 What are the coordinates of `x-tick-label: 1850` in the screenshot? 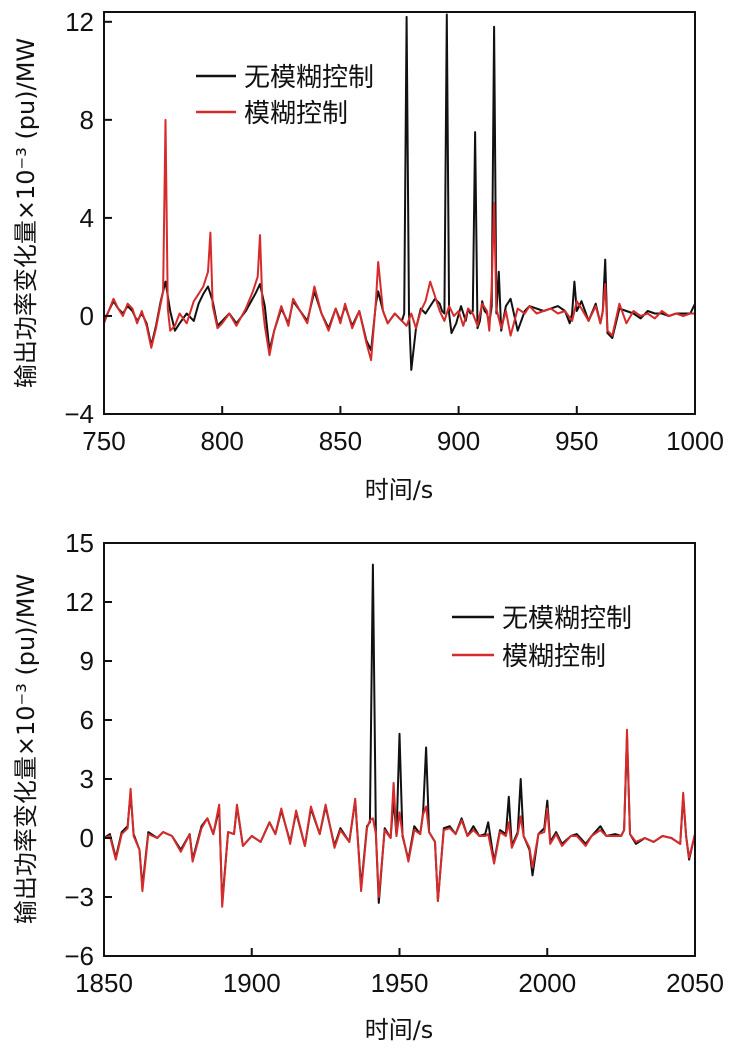 It's located at (104, 983).